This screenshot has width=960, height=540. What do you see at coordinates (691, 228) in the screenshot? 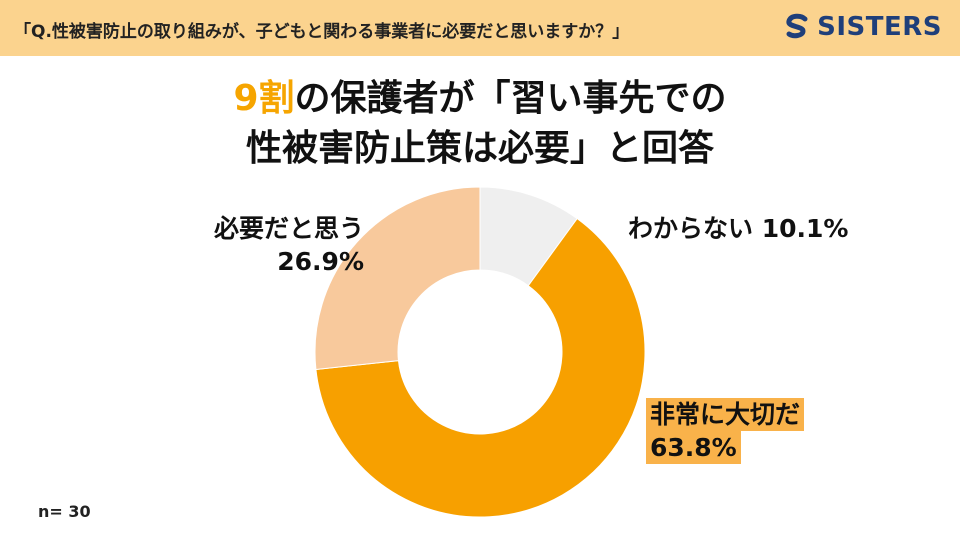
I see `label-slice-unknown-name: わからない` at bounding box center [691, 228].